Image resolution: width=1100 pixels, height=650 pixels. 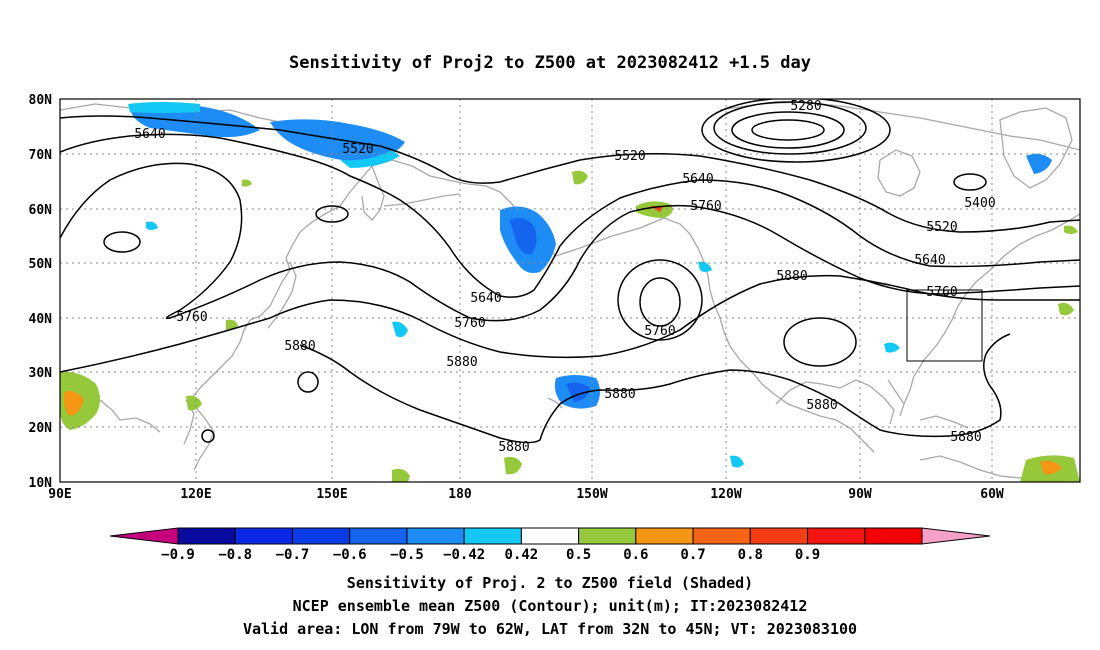 I want to click on lon-tick-label: 90W, so click(x=860, y=494).